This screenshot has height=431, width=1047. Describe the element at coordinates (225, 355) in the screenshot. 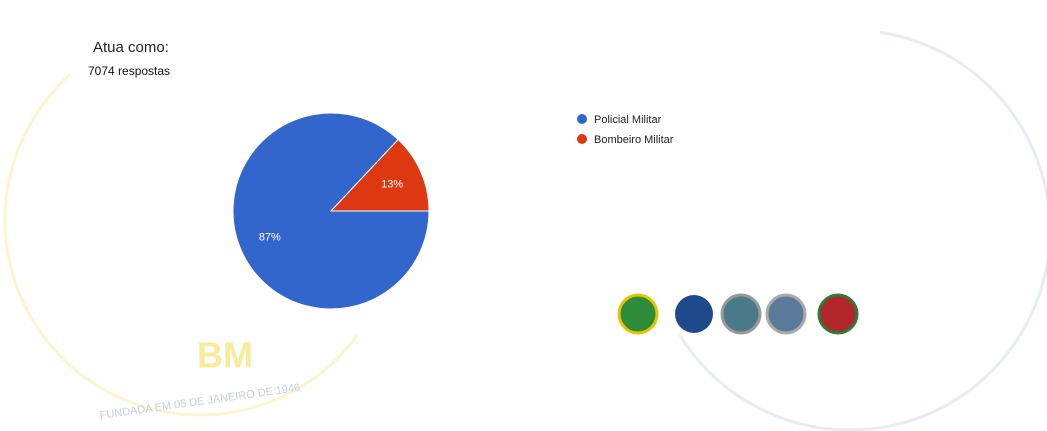

I see `watermark-badge: BM` at that location.